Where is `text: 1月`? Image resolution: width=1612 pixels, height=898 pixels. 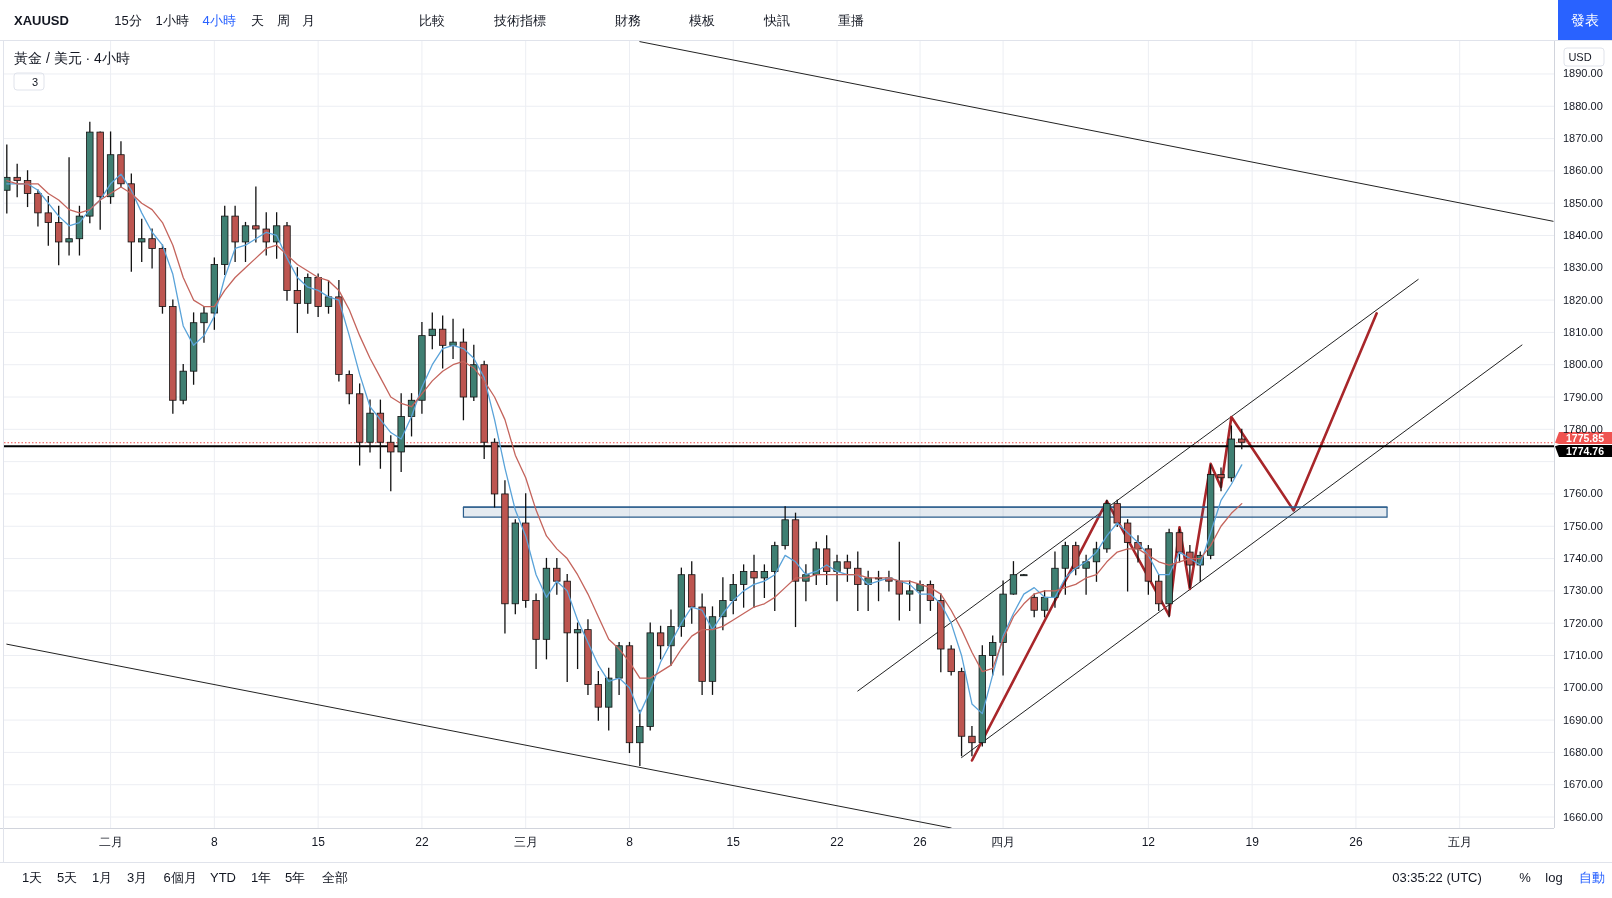
text: 1月 is located at coordinates (102, 877).